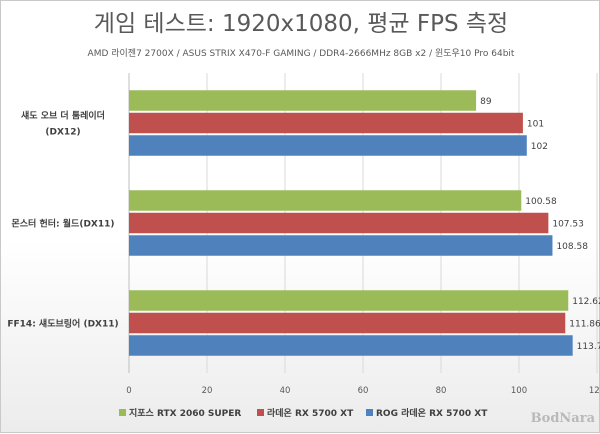 The image size is (600, 434). Describe the element at coordinates (207, 391) in the screenshot. I see `x-tick-label: 20` at that location.